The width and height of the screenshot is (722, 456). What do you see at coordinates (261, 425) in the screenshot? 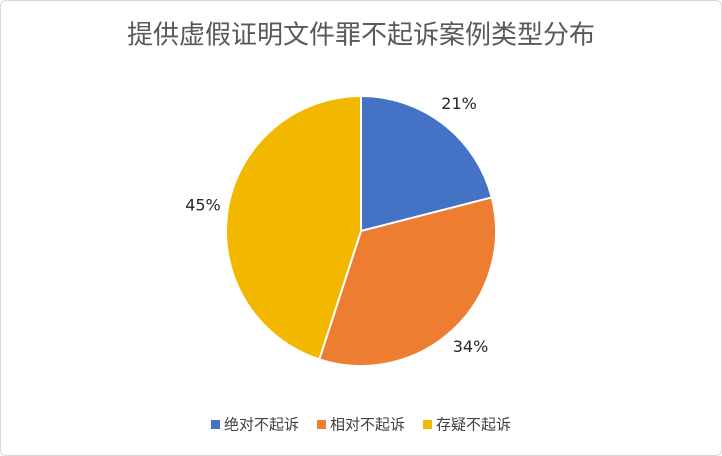
I see `legend-label: 绝对不起诉` at bounding box center [261, 425].